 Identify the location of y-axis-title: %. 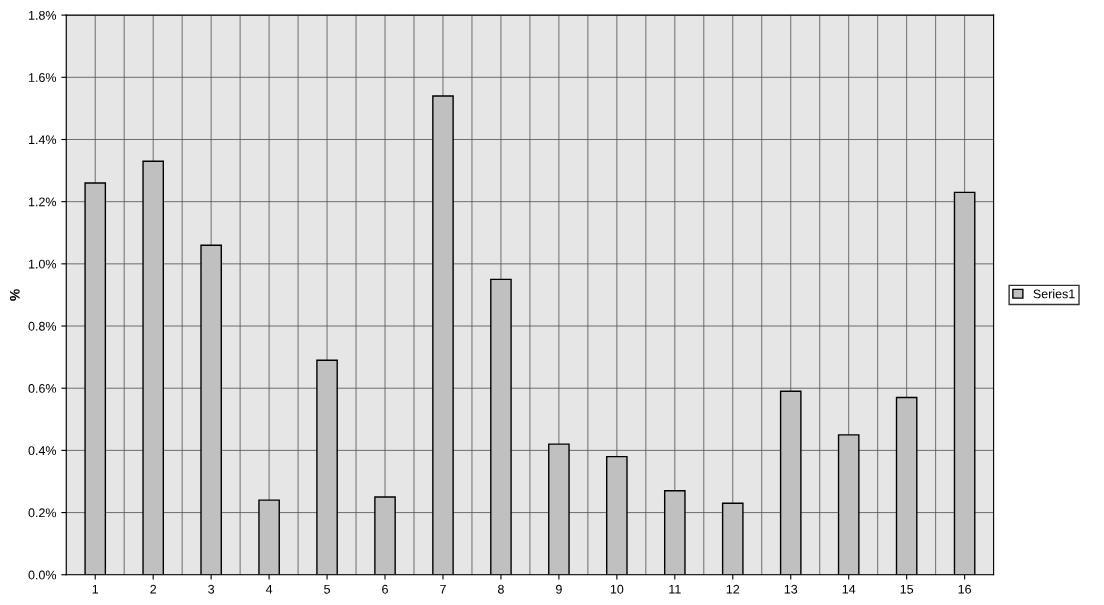
(14, 295).